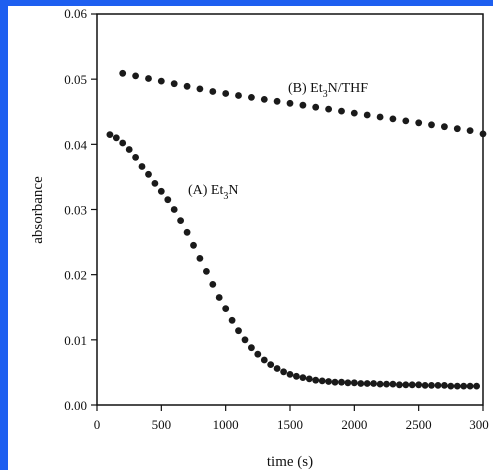 The image size is (493, 475). What do you see at coordinates (290, 462) in the screenshot?
I see `x-axis-title: time (s)` at bounding box center [290, 462].